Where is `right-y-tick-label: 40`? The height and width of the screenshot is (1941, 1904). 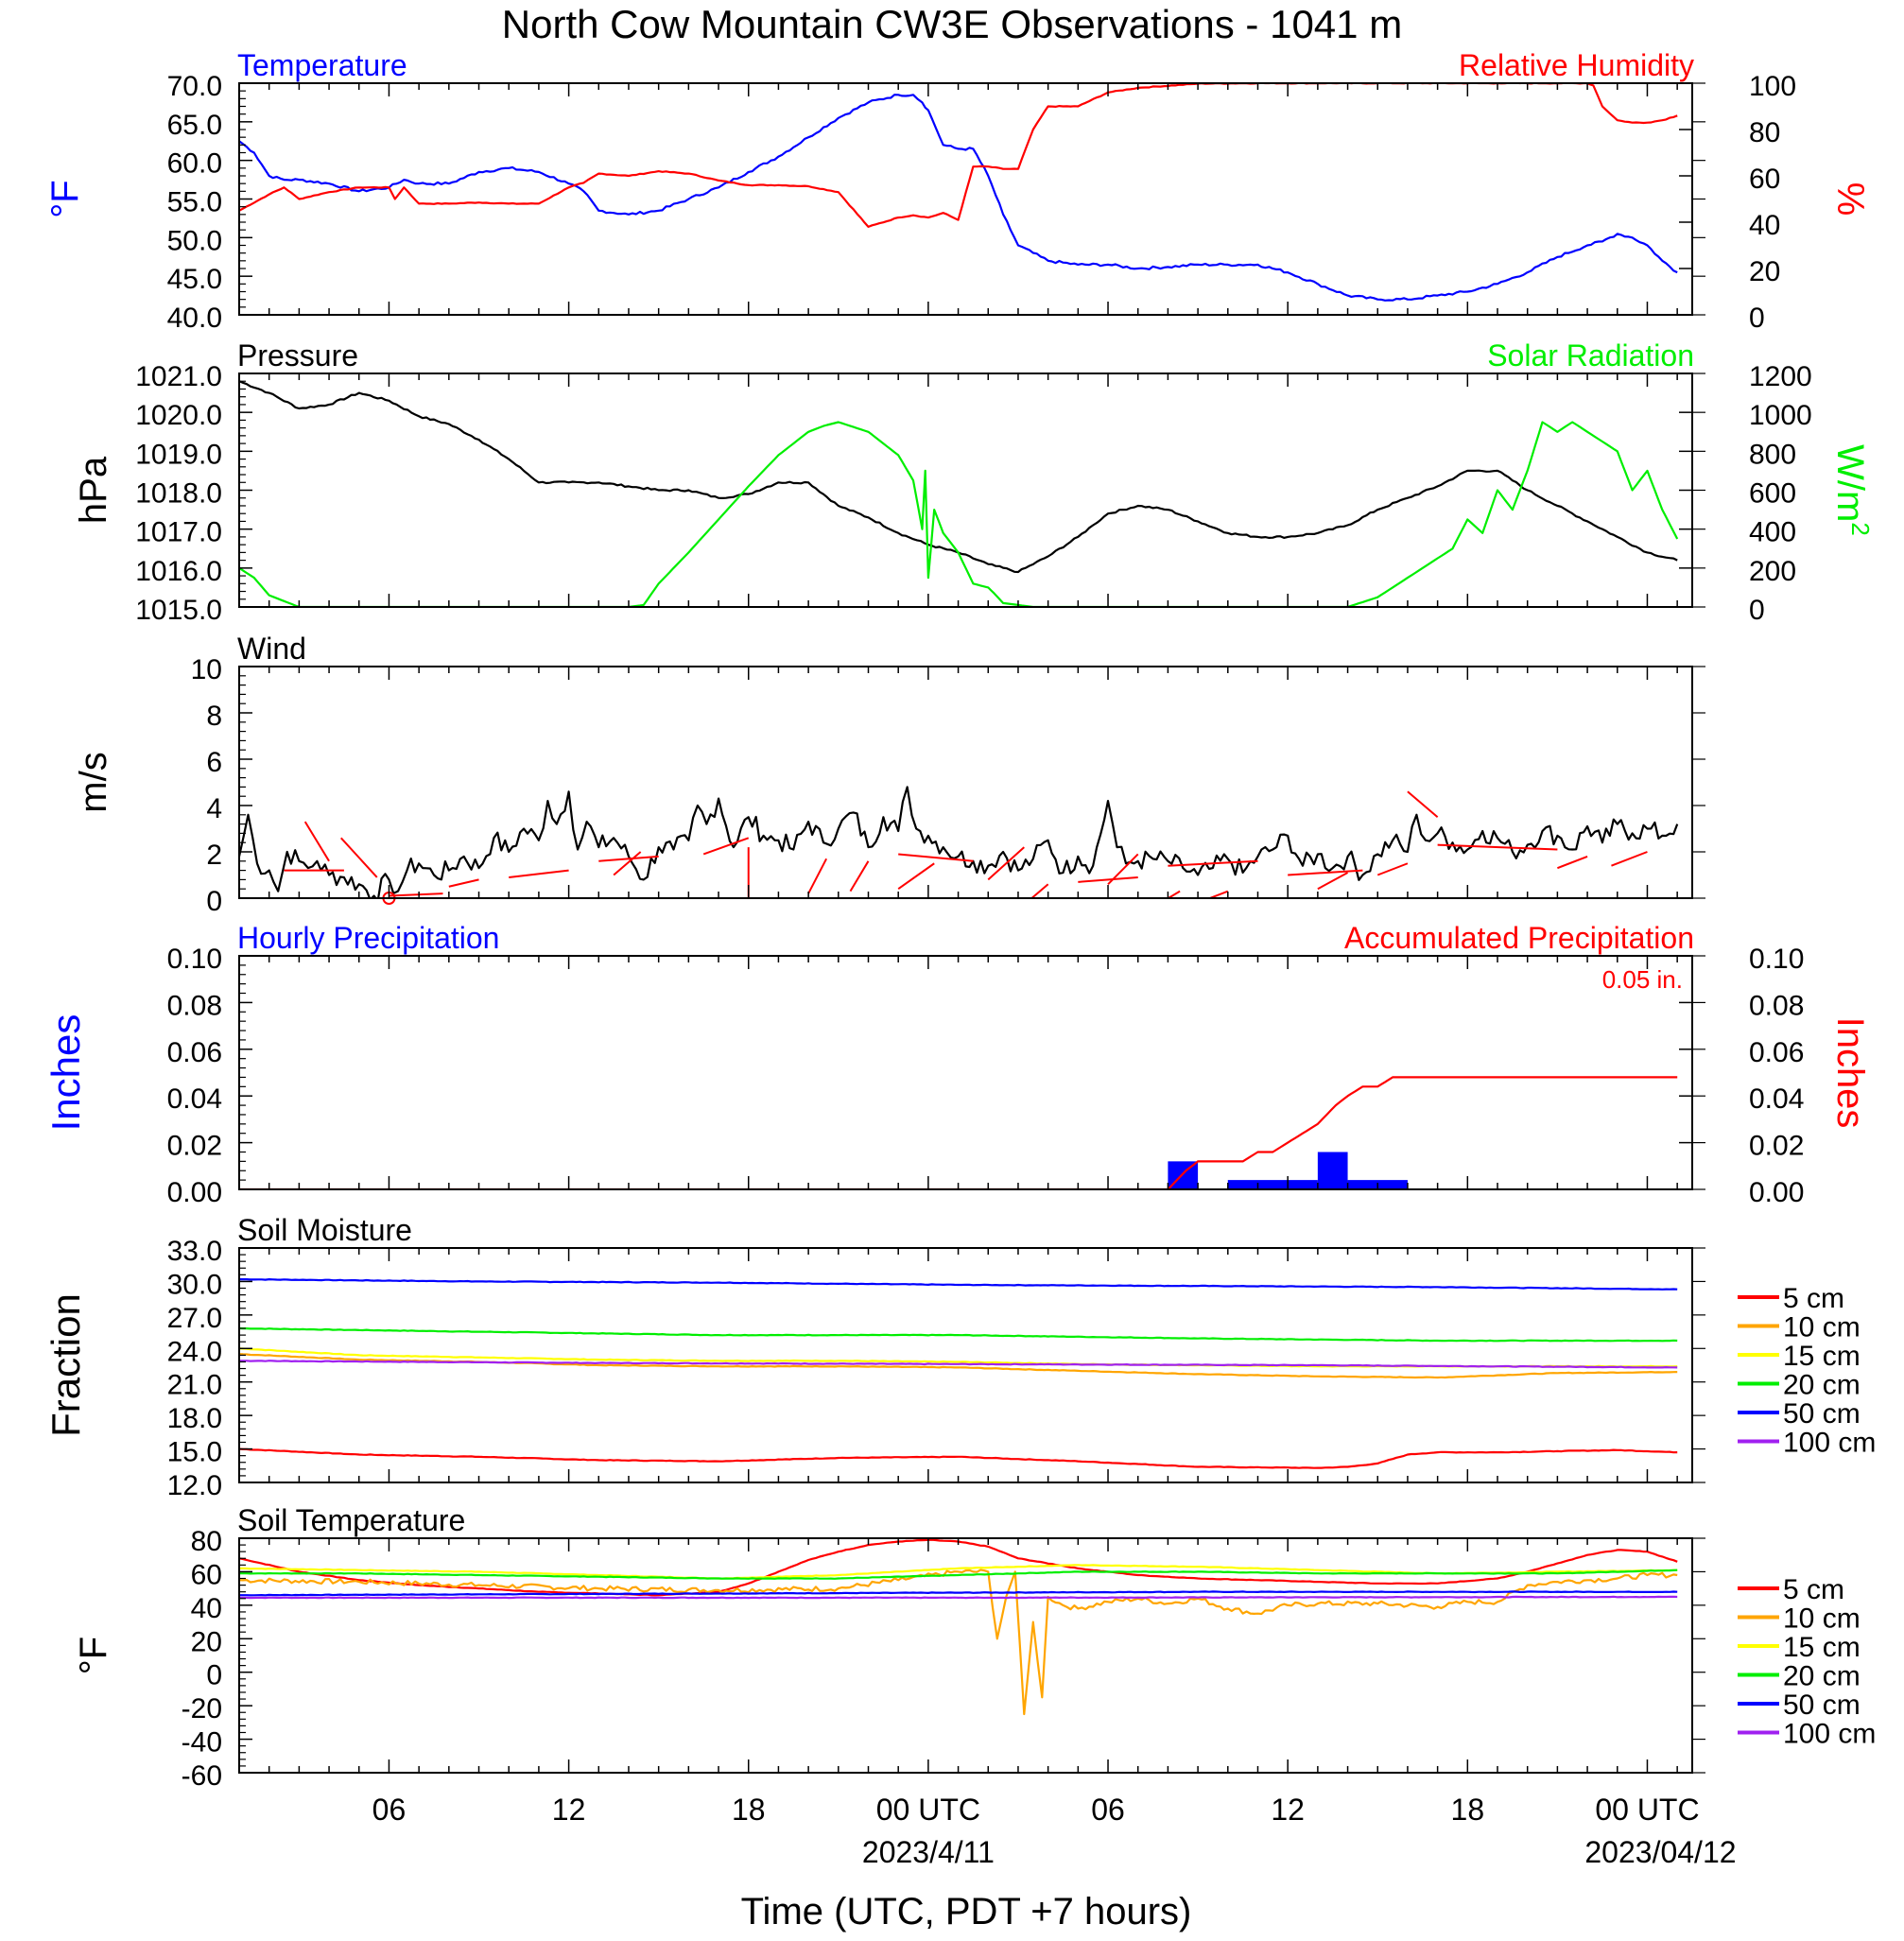 right-y-tick-label: 40 is located at coordinates (1764, 226).